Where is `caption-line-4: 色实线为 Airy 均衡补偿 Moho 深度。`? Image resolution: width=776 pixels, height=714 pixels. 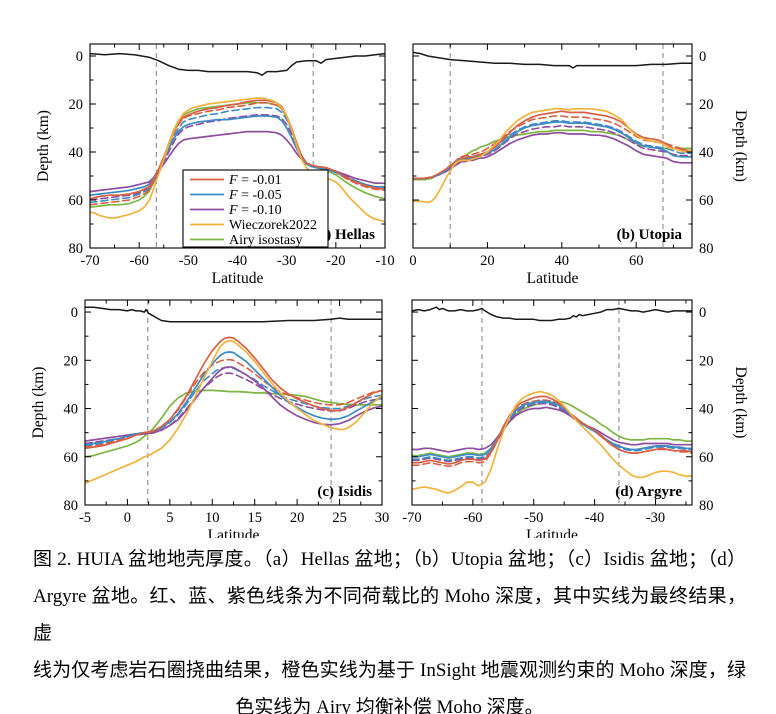 caption-line-4: 色实线为 Airy 均衡补偿 Moho 深度。 is located at coordinates (389, 705).